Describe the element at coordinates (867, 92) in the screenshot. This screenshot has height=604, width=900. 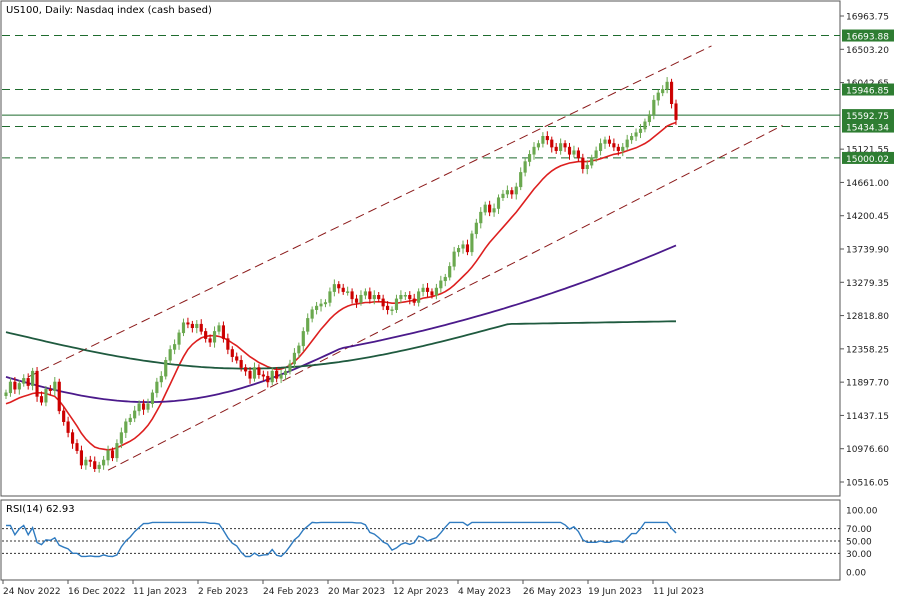
I see `level-label-1: 15946.85` at that location.